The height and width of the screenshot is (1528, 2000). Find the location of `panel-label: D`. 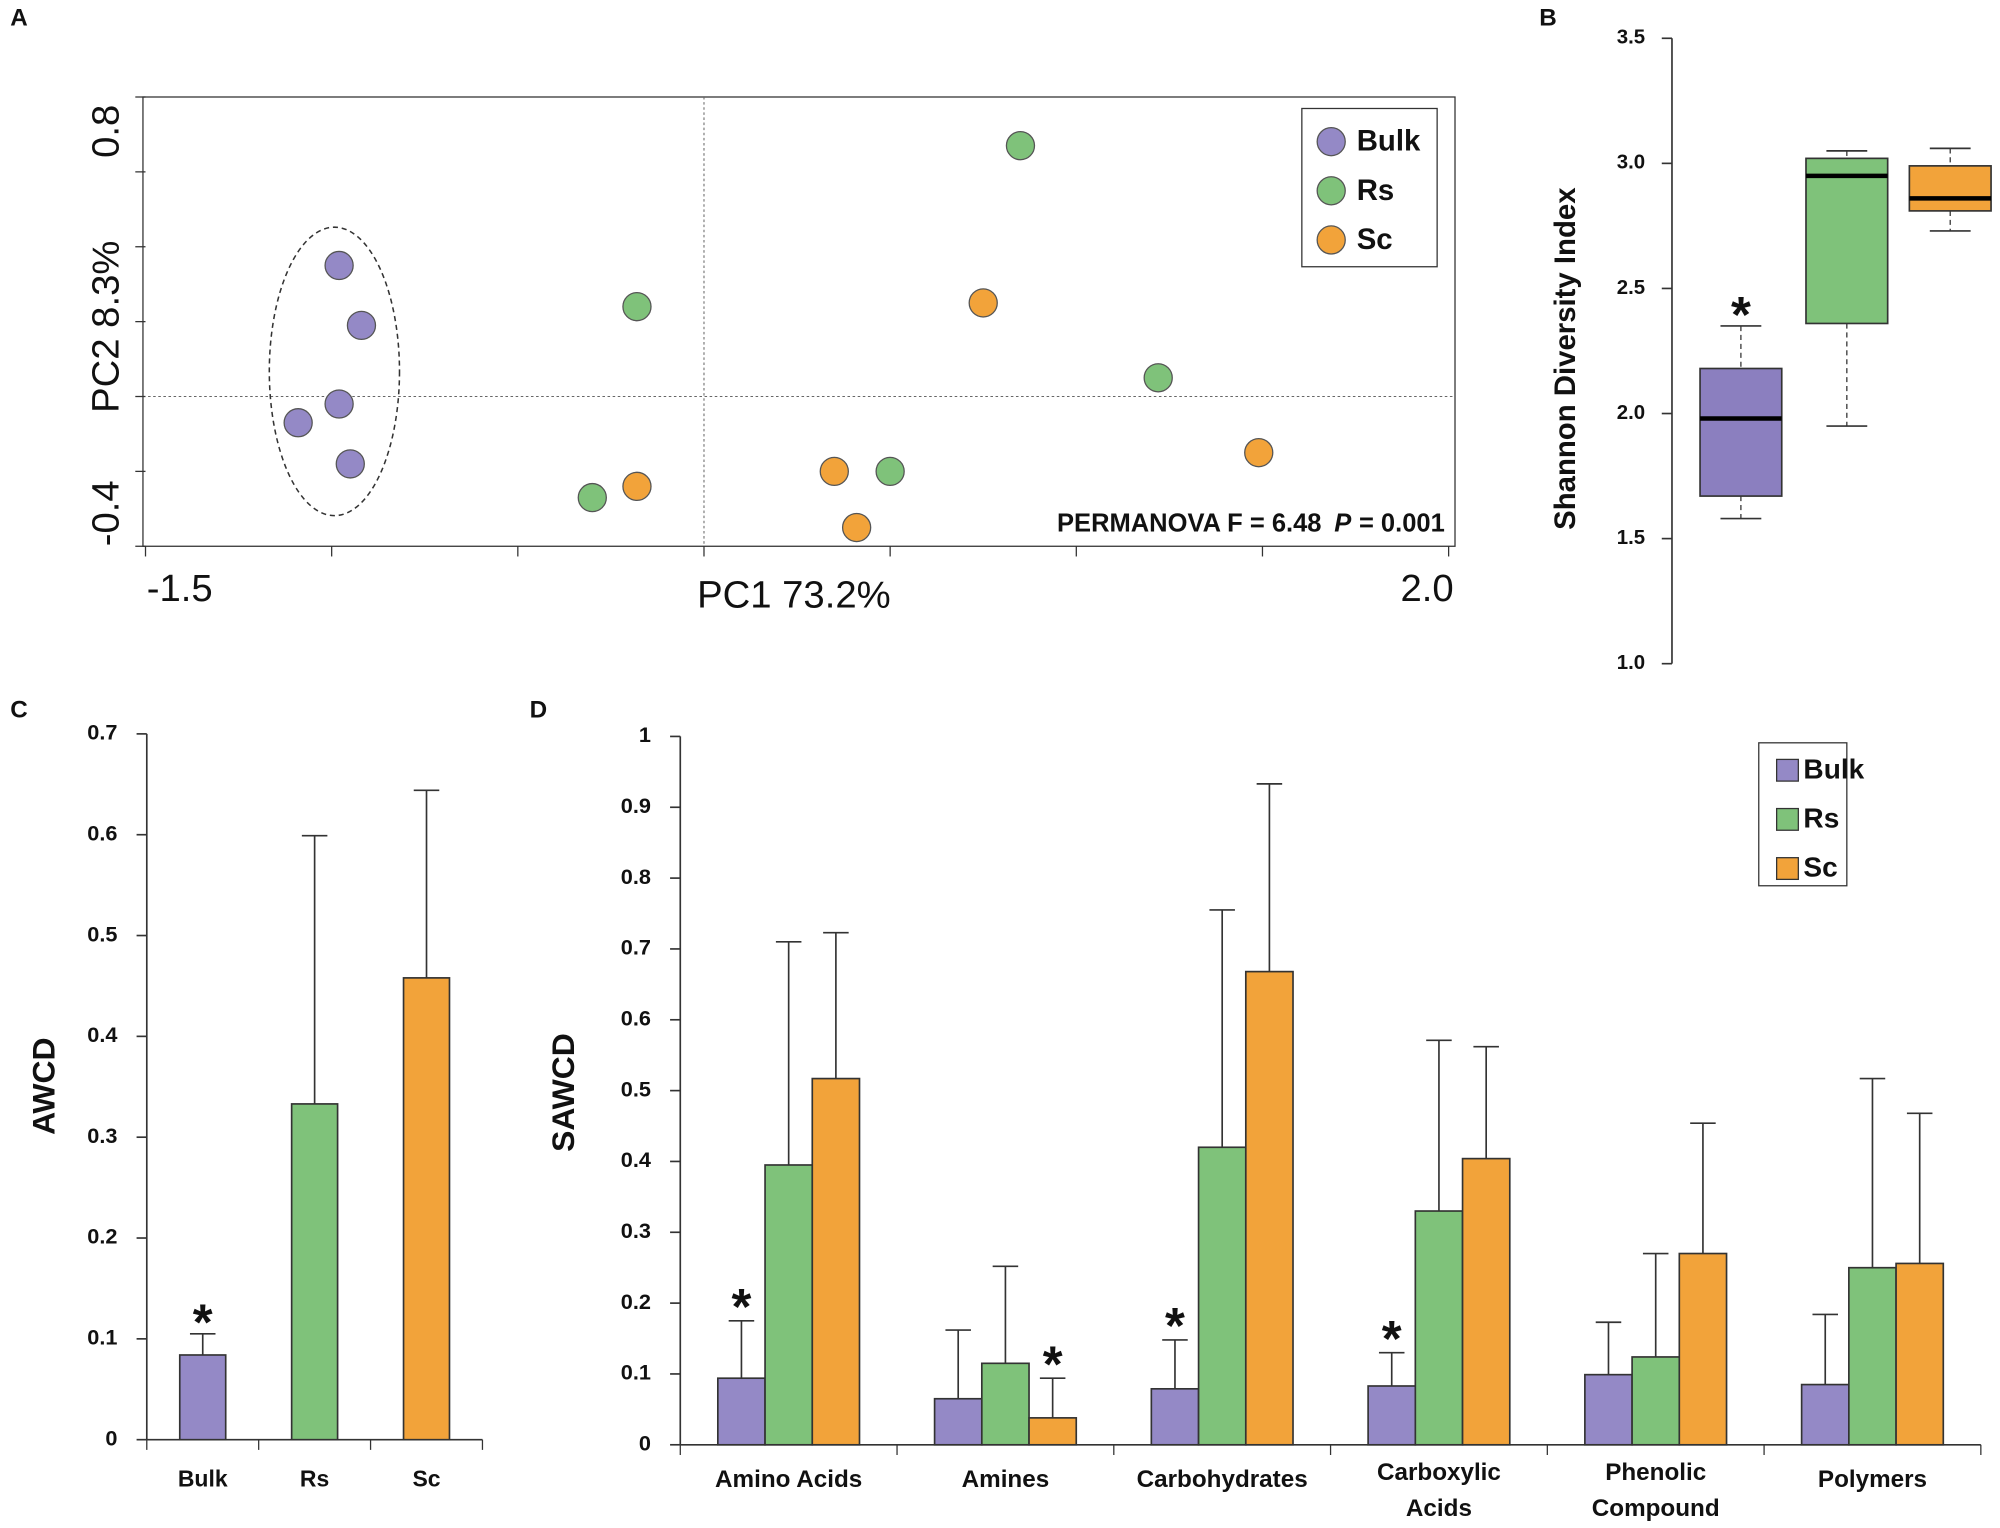

panel-label: D is located at coordinates (539, 709).